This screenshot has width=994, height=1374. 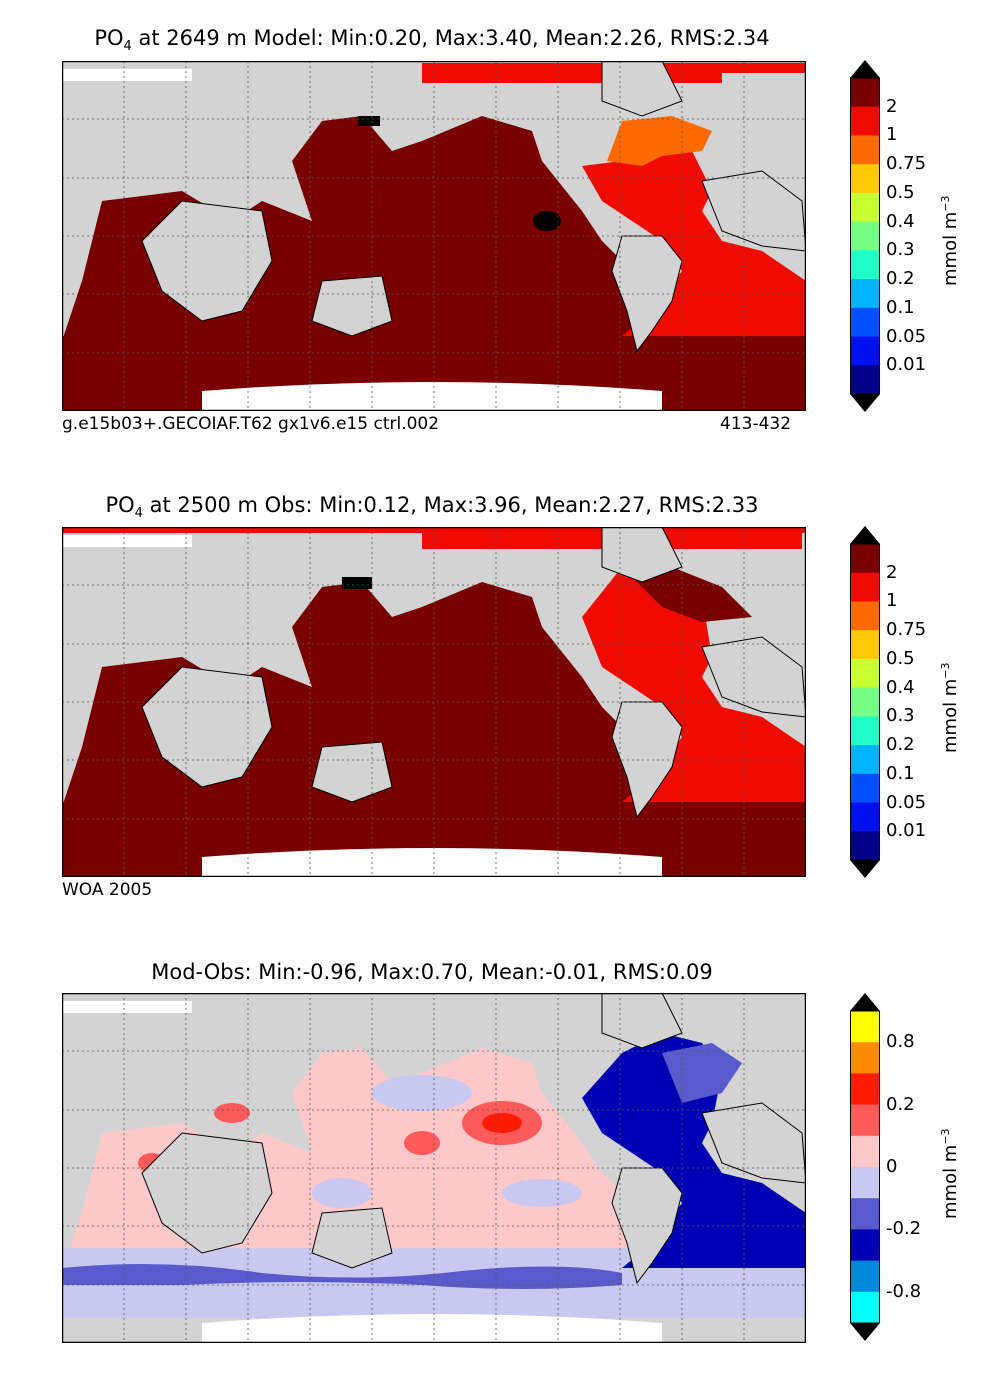 I want to click on colorbar-tick-label: 0.8, so click(x=900, y=1042).